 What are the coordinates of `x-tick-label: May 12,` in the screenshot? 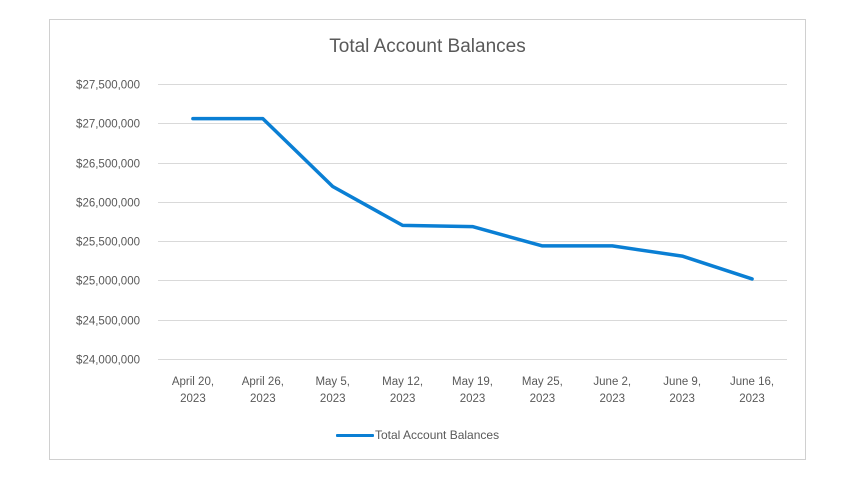 It's located at (402, 382).